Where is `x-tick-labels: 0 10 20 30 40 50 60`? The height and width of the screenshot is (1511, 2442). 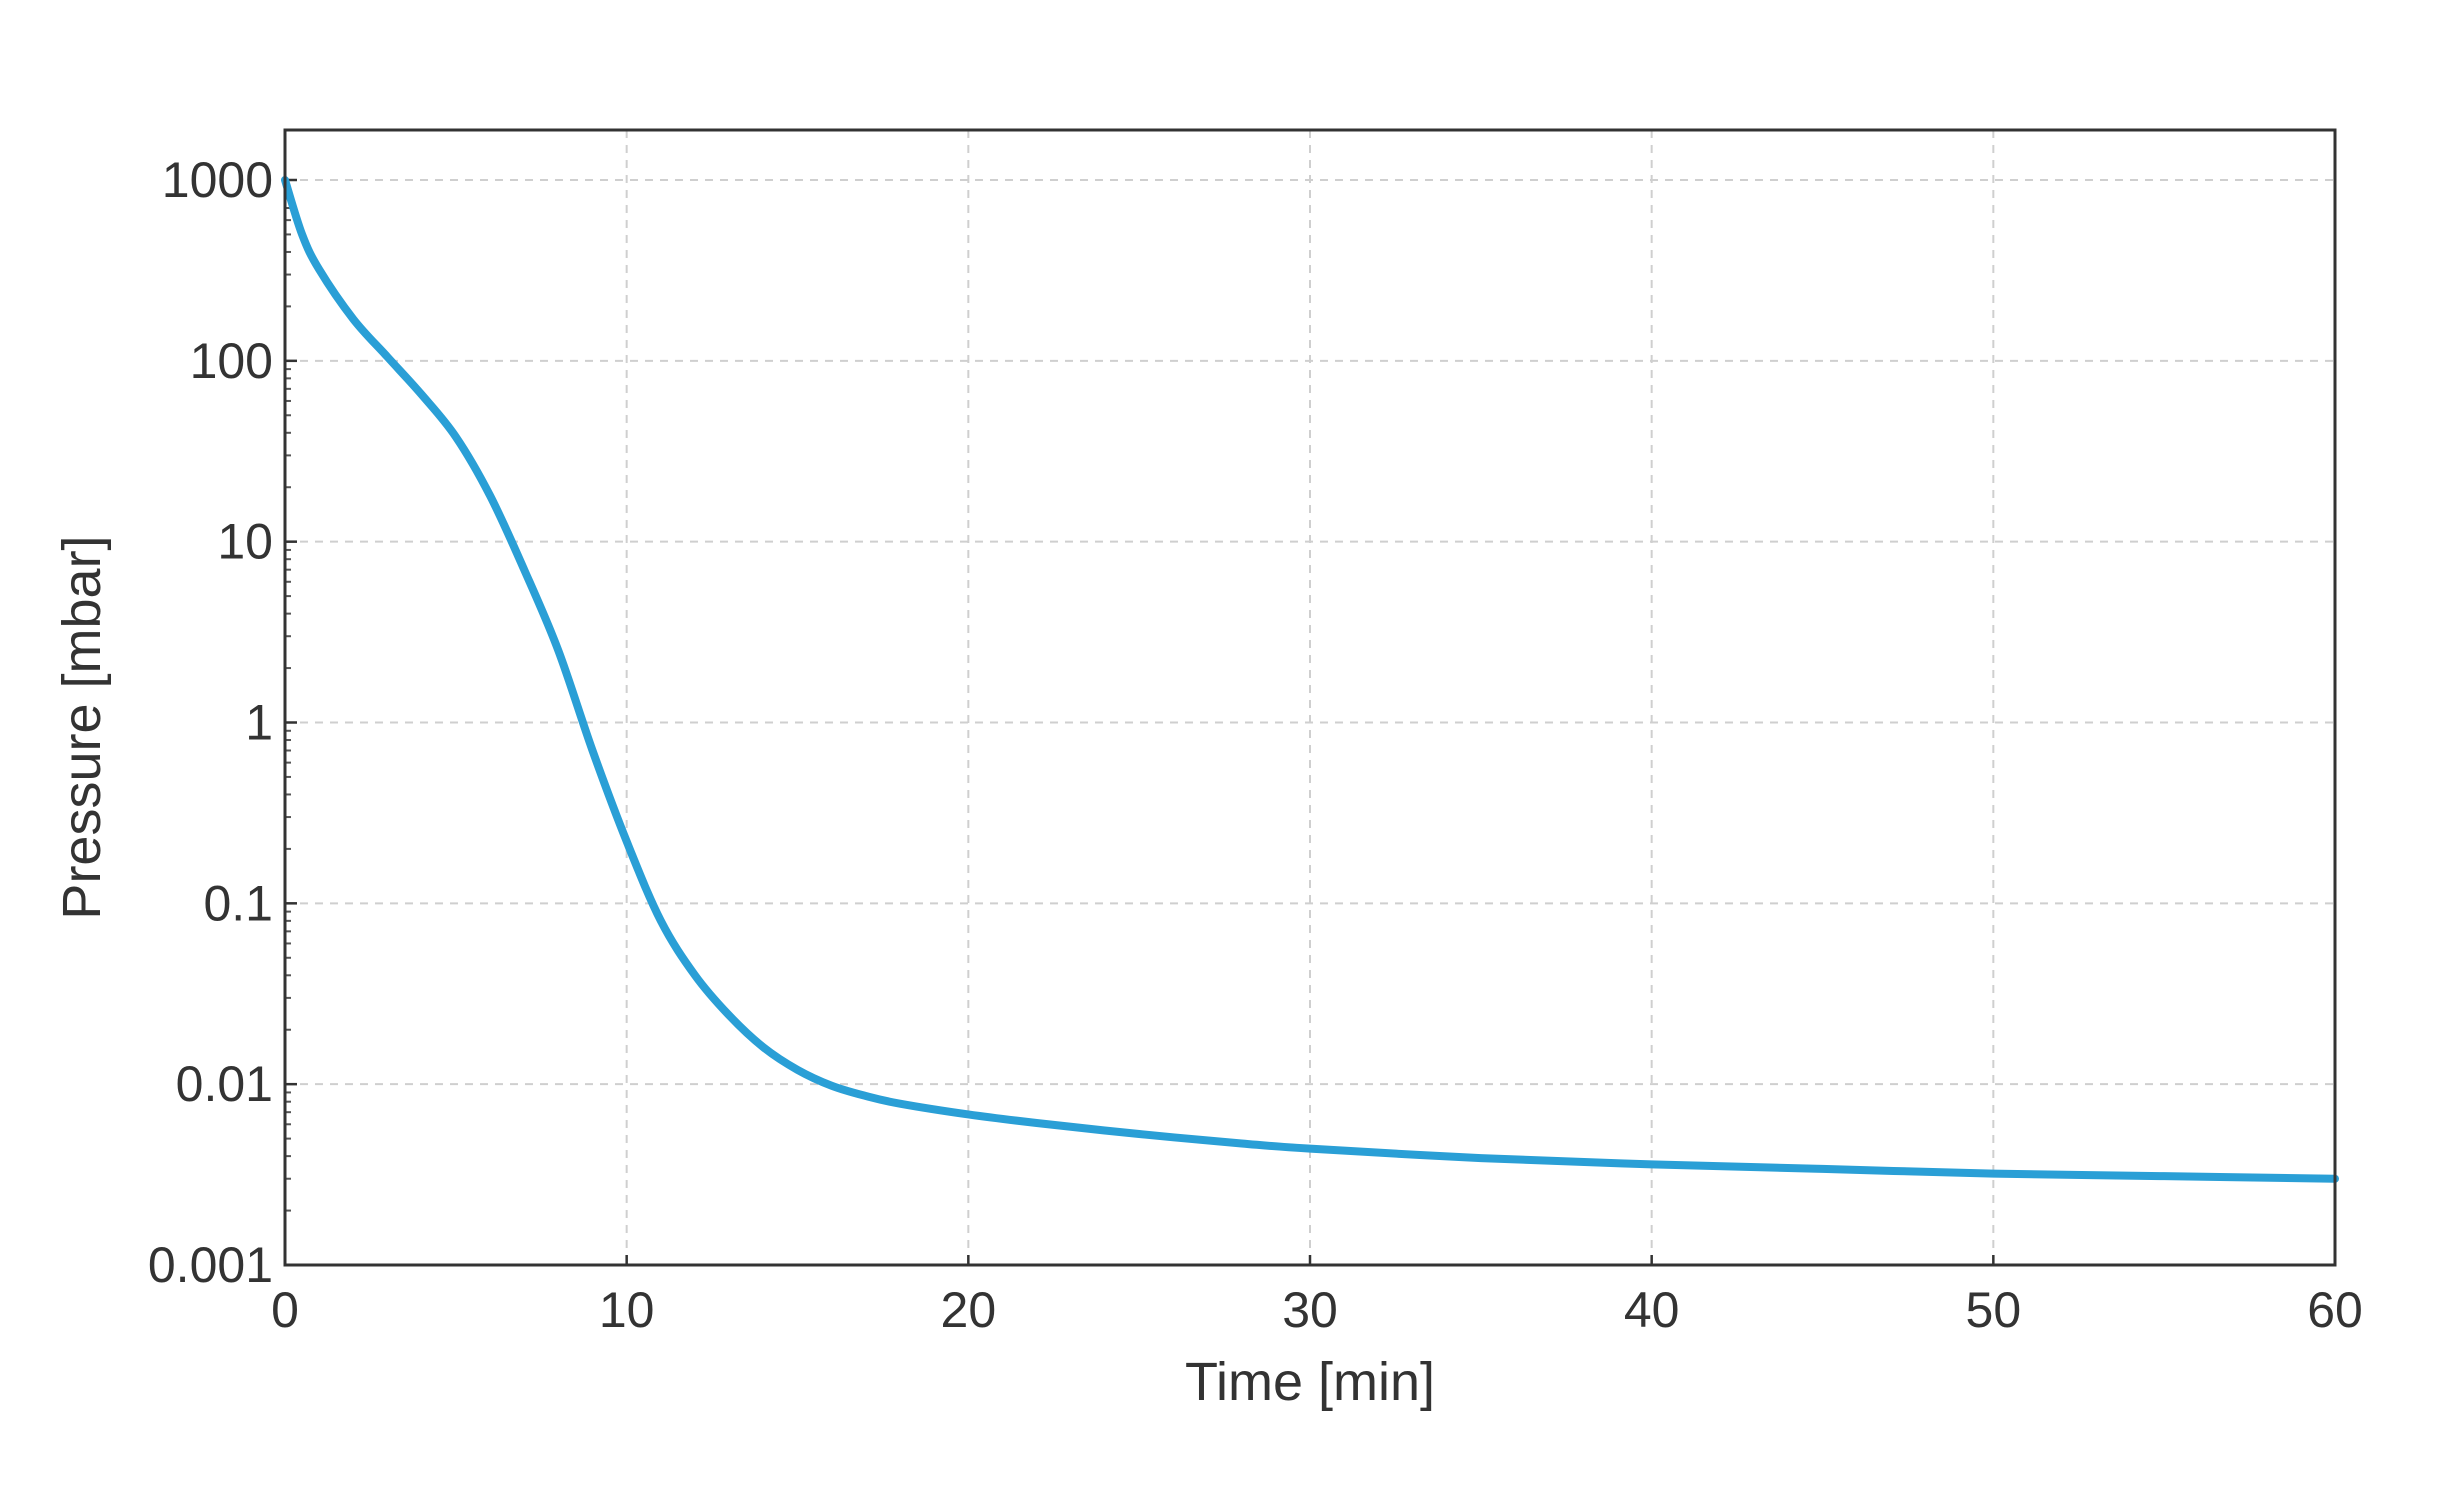
x-tick-labels: 0 10 20 30 40 50 60 is located at coordinates (1317, 1310).